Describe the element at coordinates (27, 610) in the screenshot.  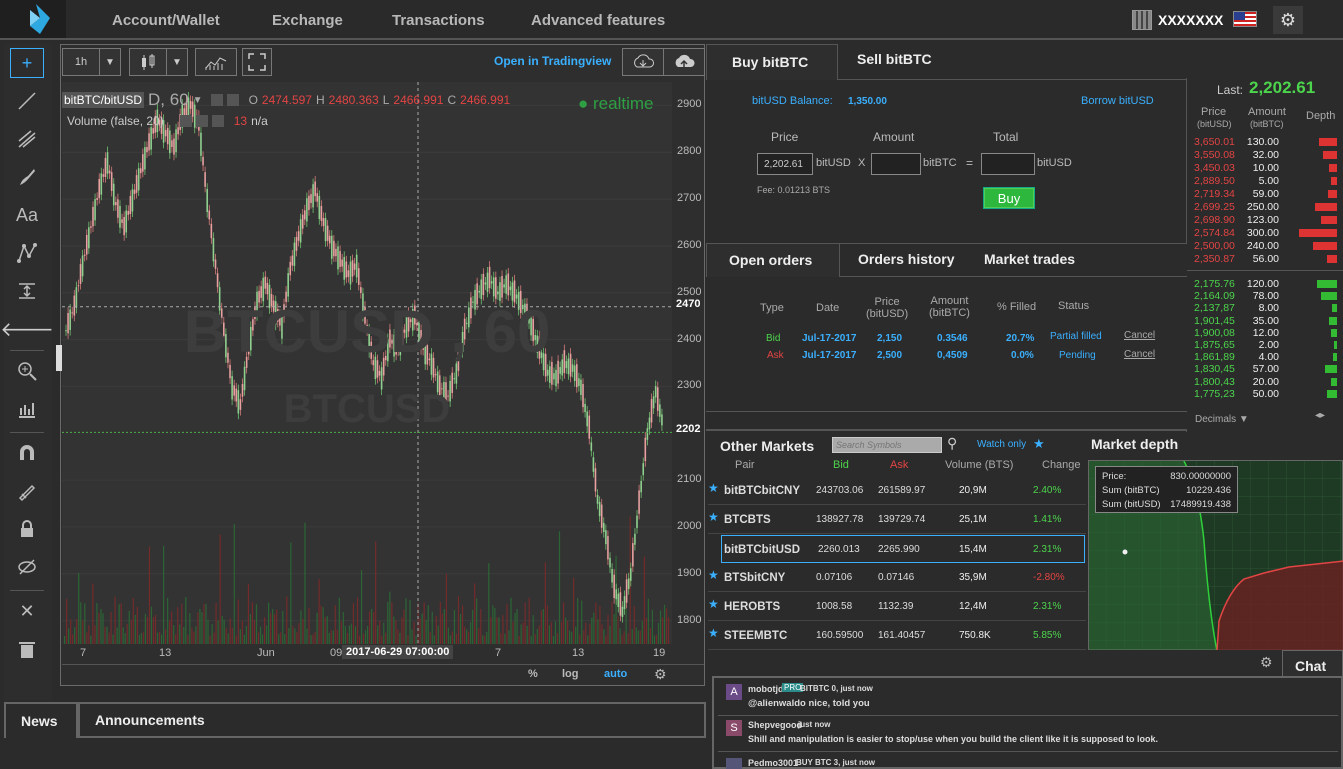
I see `tools-icon: ✕` at that location.